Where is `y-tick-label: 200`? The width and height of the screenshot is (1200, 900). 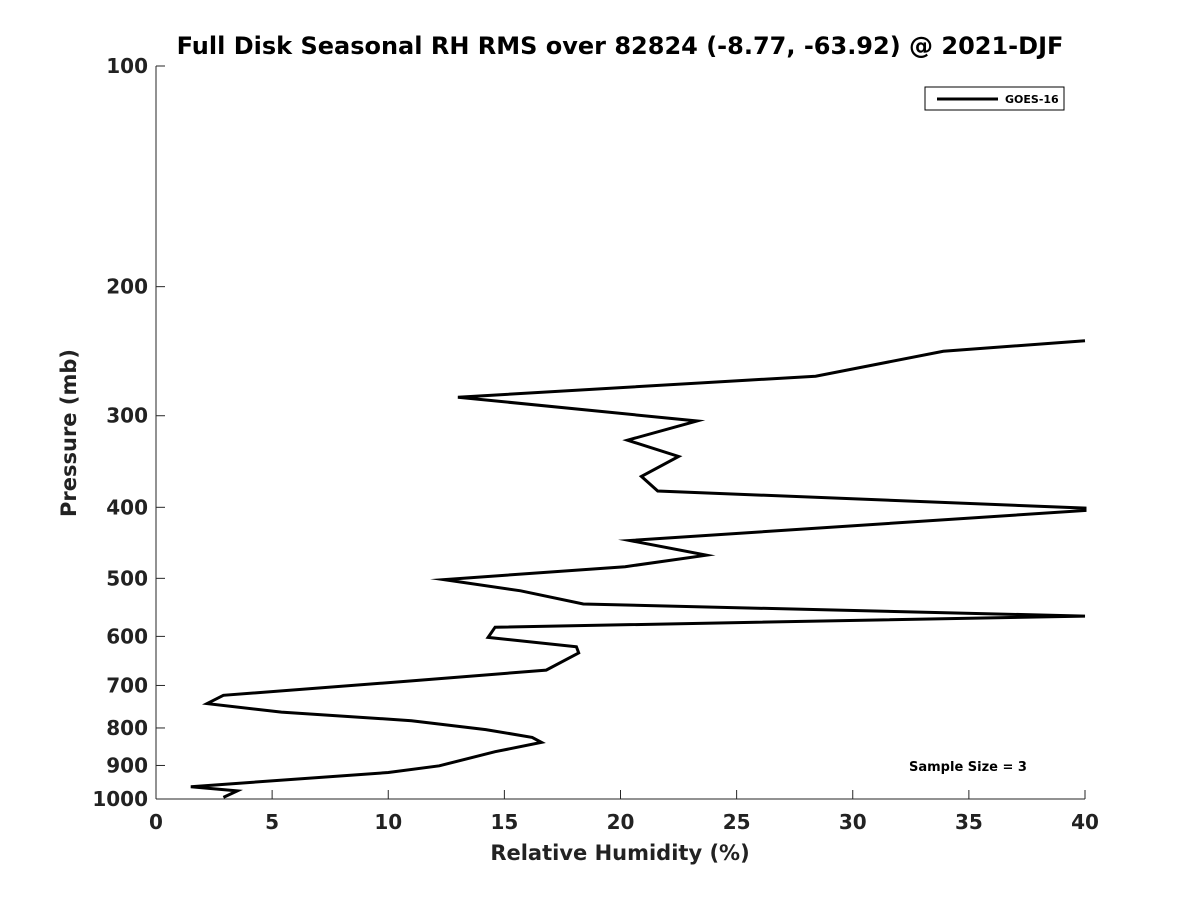
y-tick-label: 200 is located at coordinates (127, 287).